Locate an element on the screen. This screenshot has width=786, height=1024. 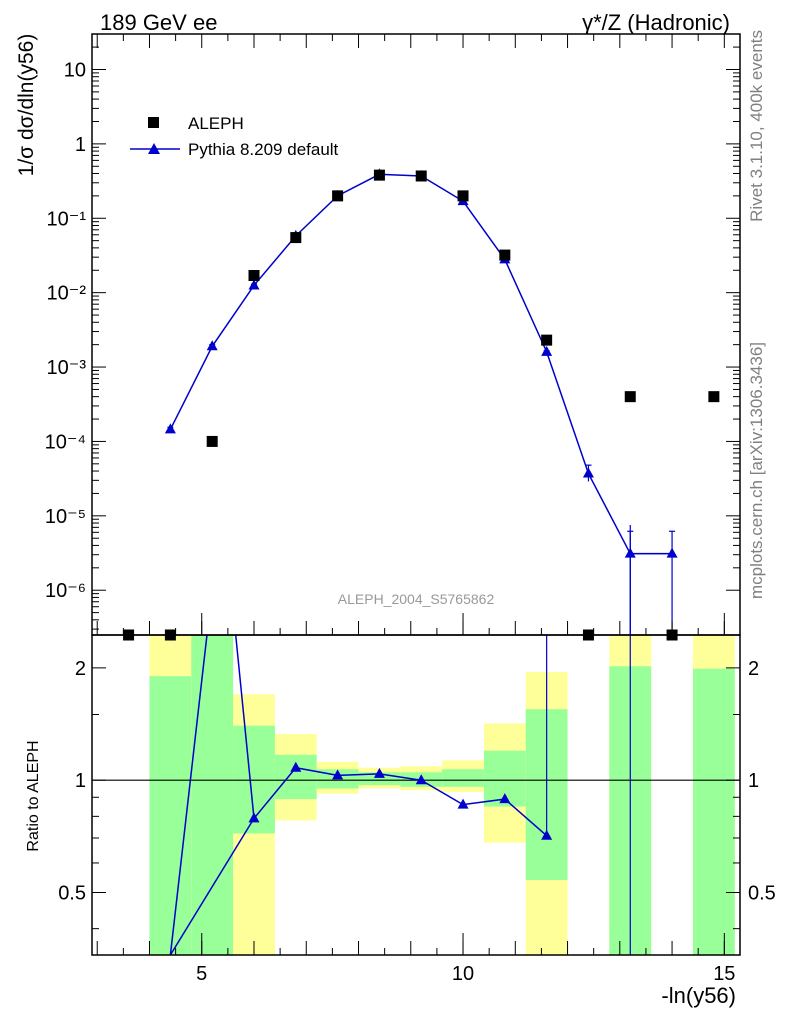
main-y-tick-label-0: 10 is located at coordinates (75, 70).